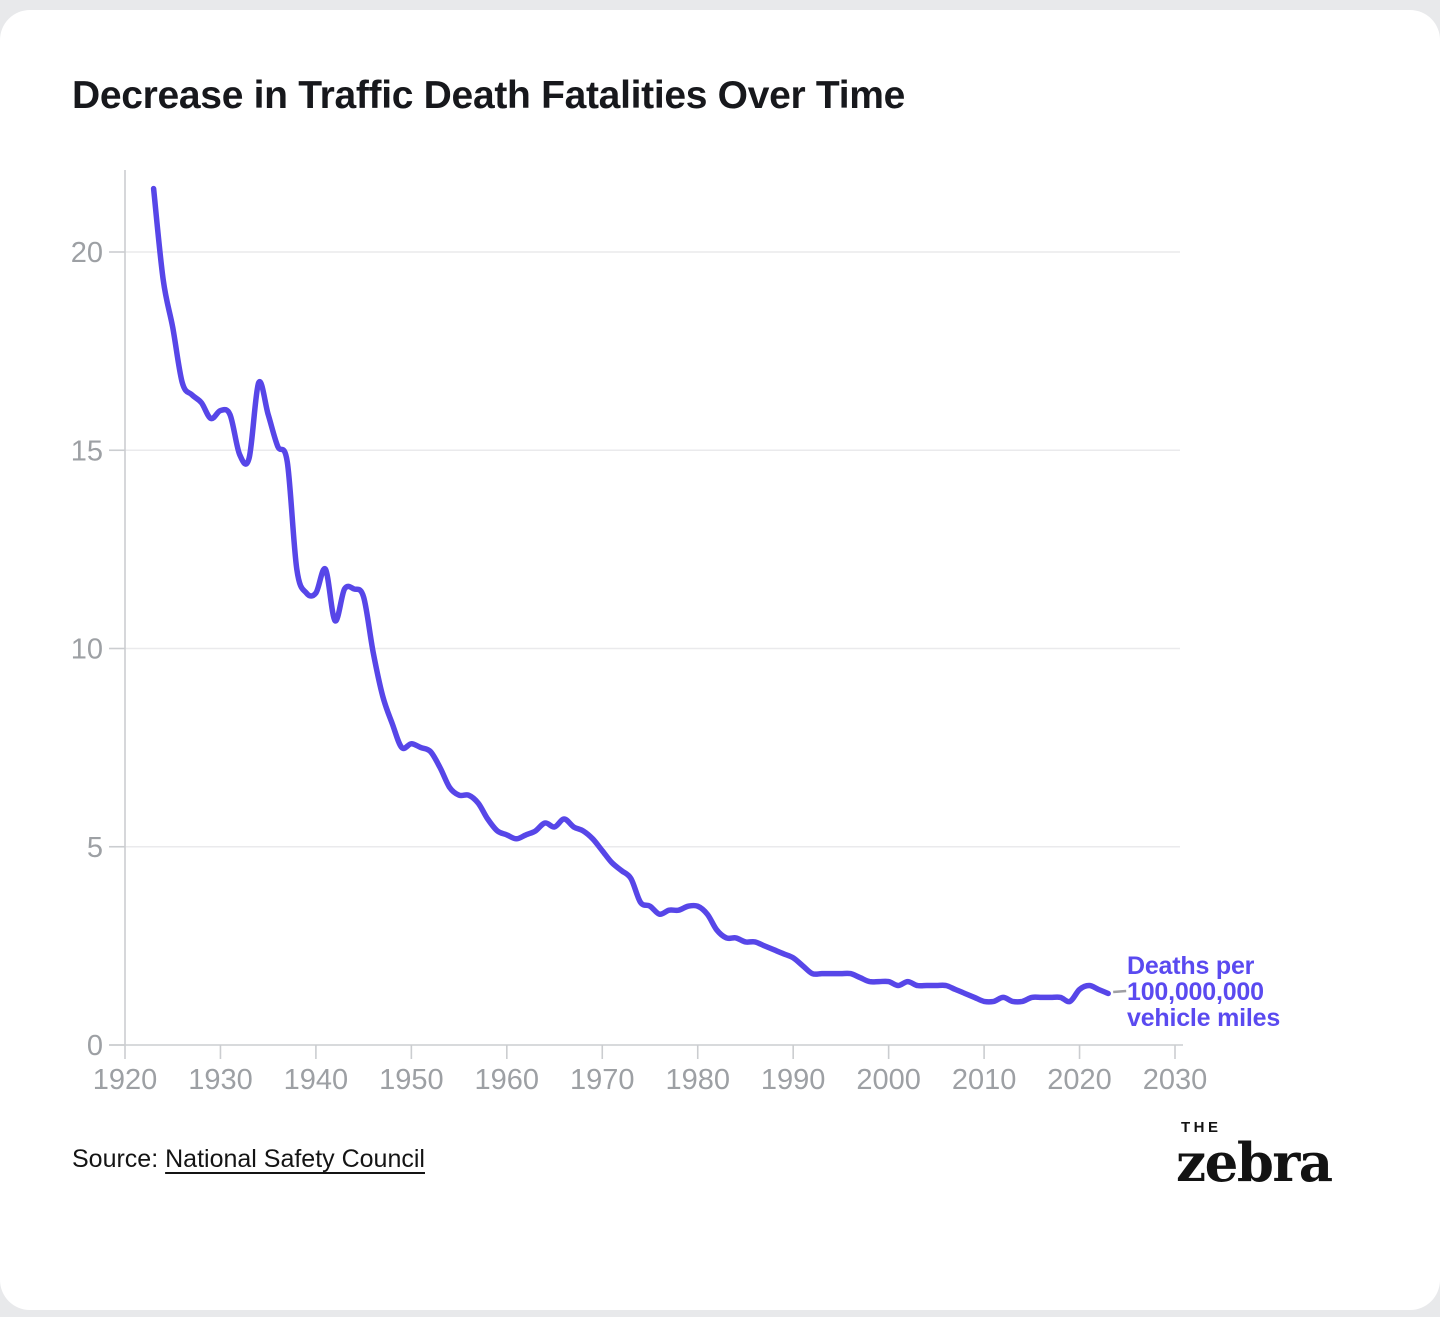 This screenshot has width=1440, height=1317. What do you see at coordinates (1079, 1080) in the screenshot?
I see `x-axis-label: 2020` at bounding box center [1079, 1080].